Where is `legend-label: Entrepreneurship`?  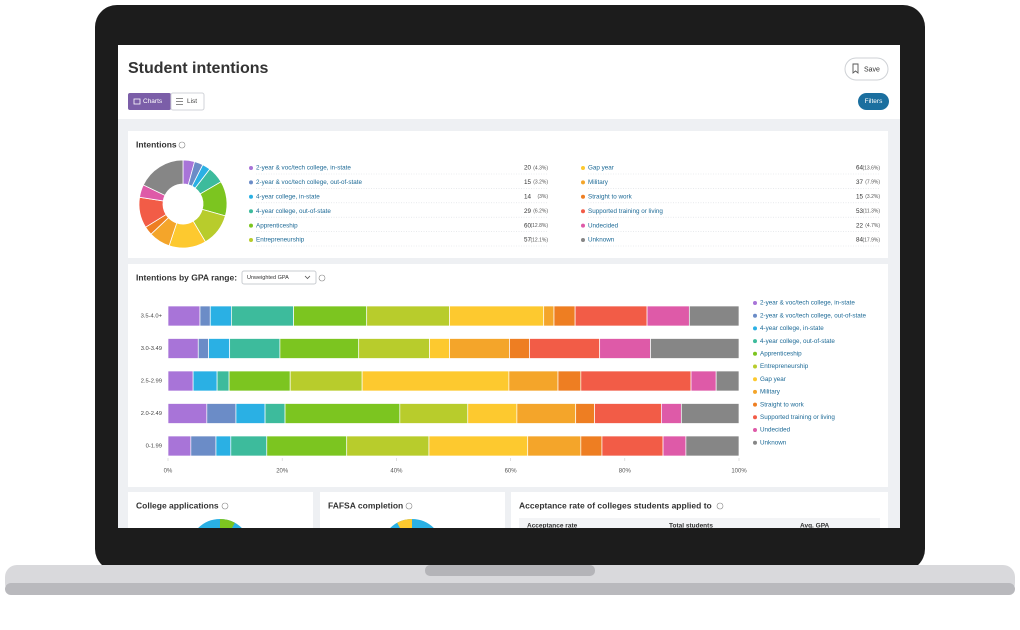 legend-label: Entrepreneurship is located at coordinates (280, 240).